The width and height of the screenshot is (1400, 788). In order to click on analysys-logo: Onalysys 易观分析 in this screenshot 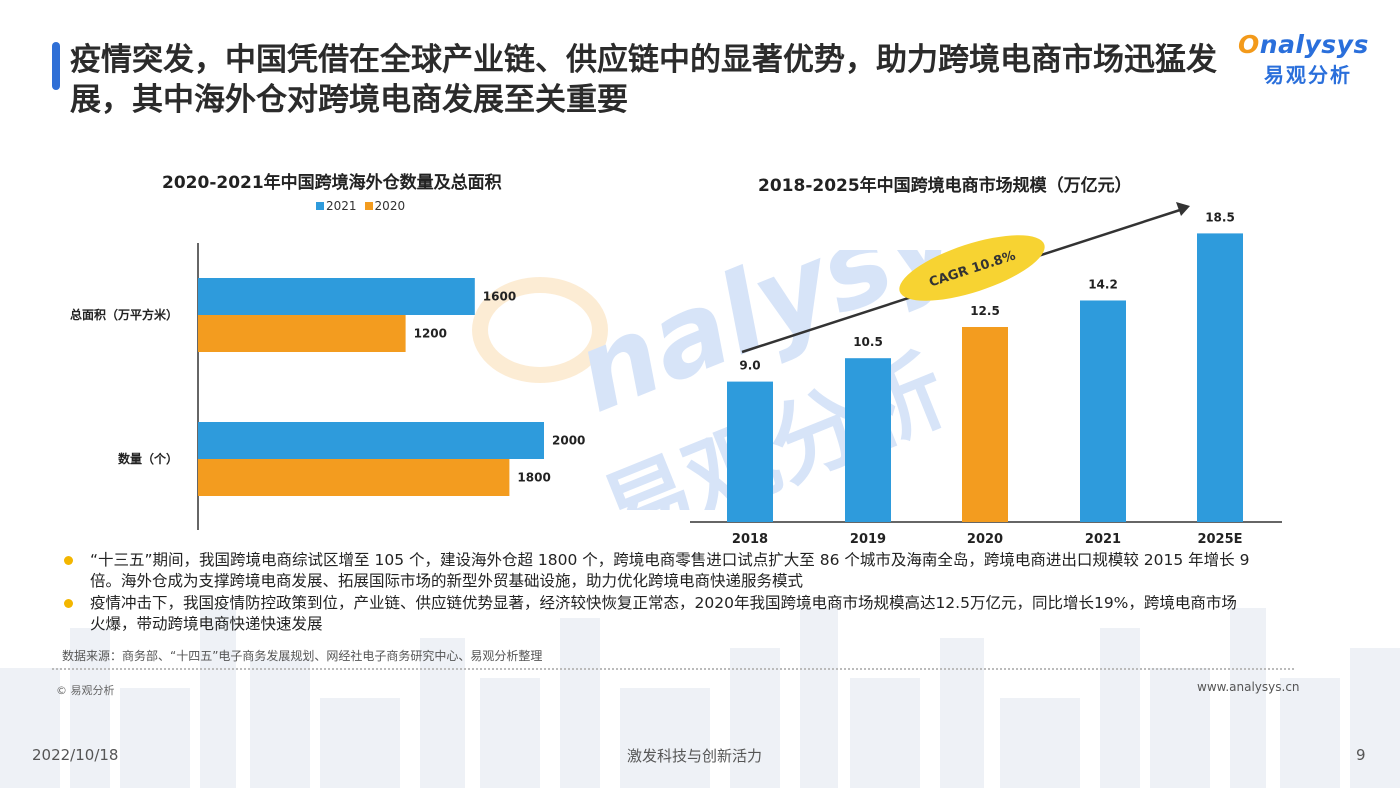, I will do `click(1308, 59)`.